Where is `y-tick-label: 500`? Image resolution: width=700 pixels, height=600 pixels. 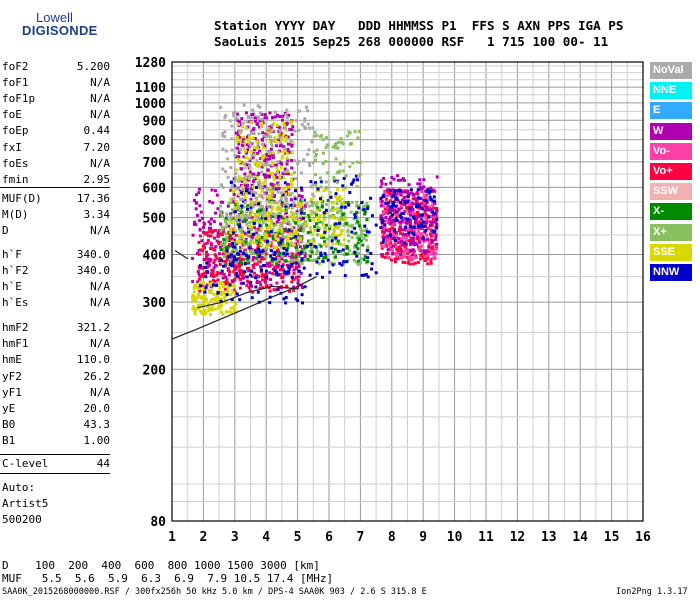
y-tick-label: 500 is located at coordinates (155, 219).